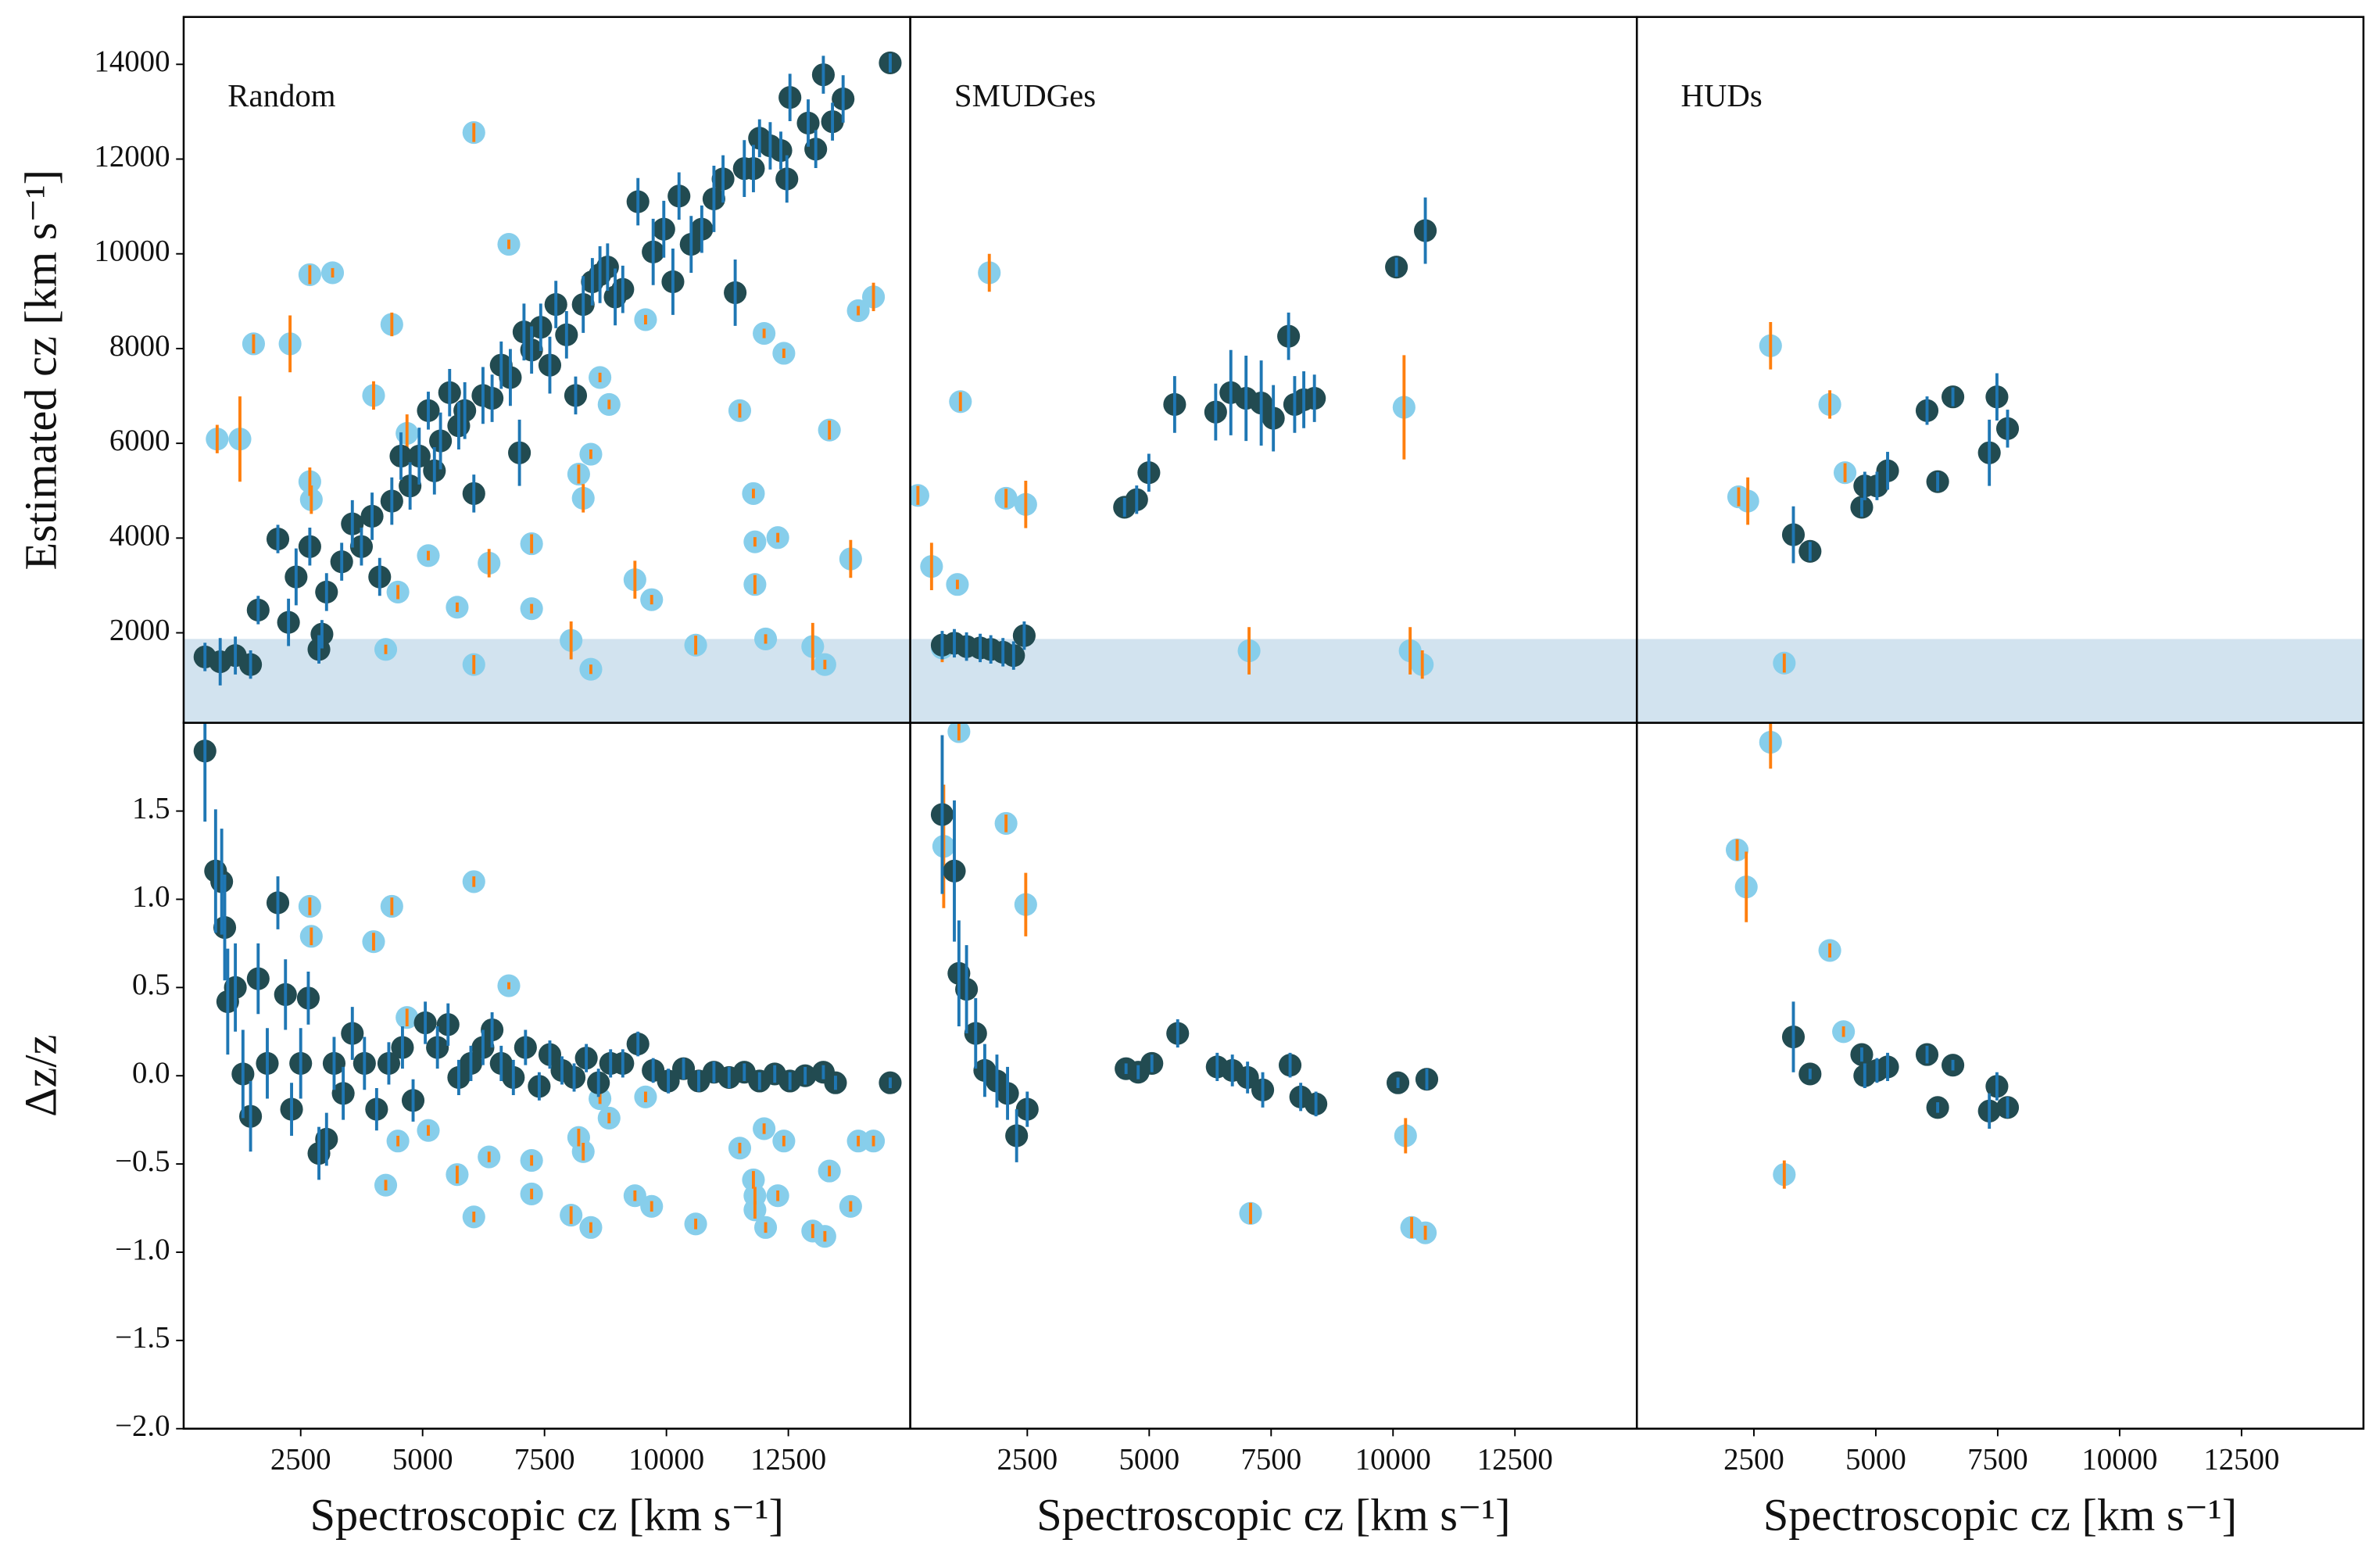 The height and width of the screenshot is (1561, 2380). I want to click on panel-title: SMUDGes, so click(1025, 96).